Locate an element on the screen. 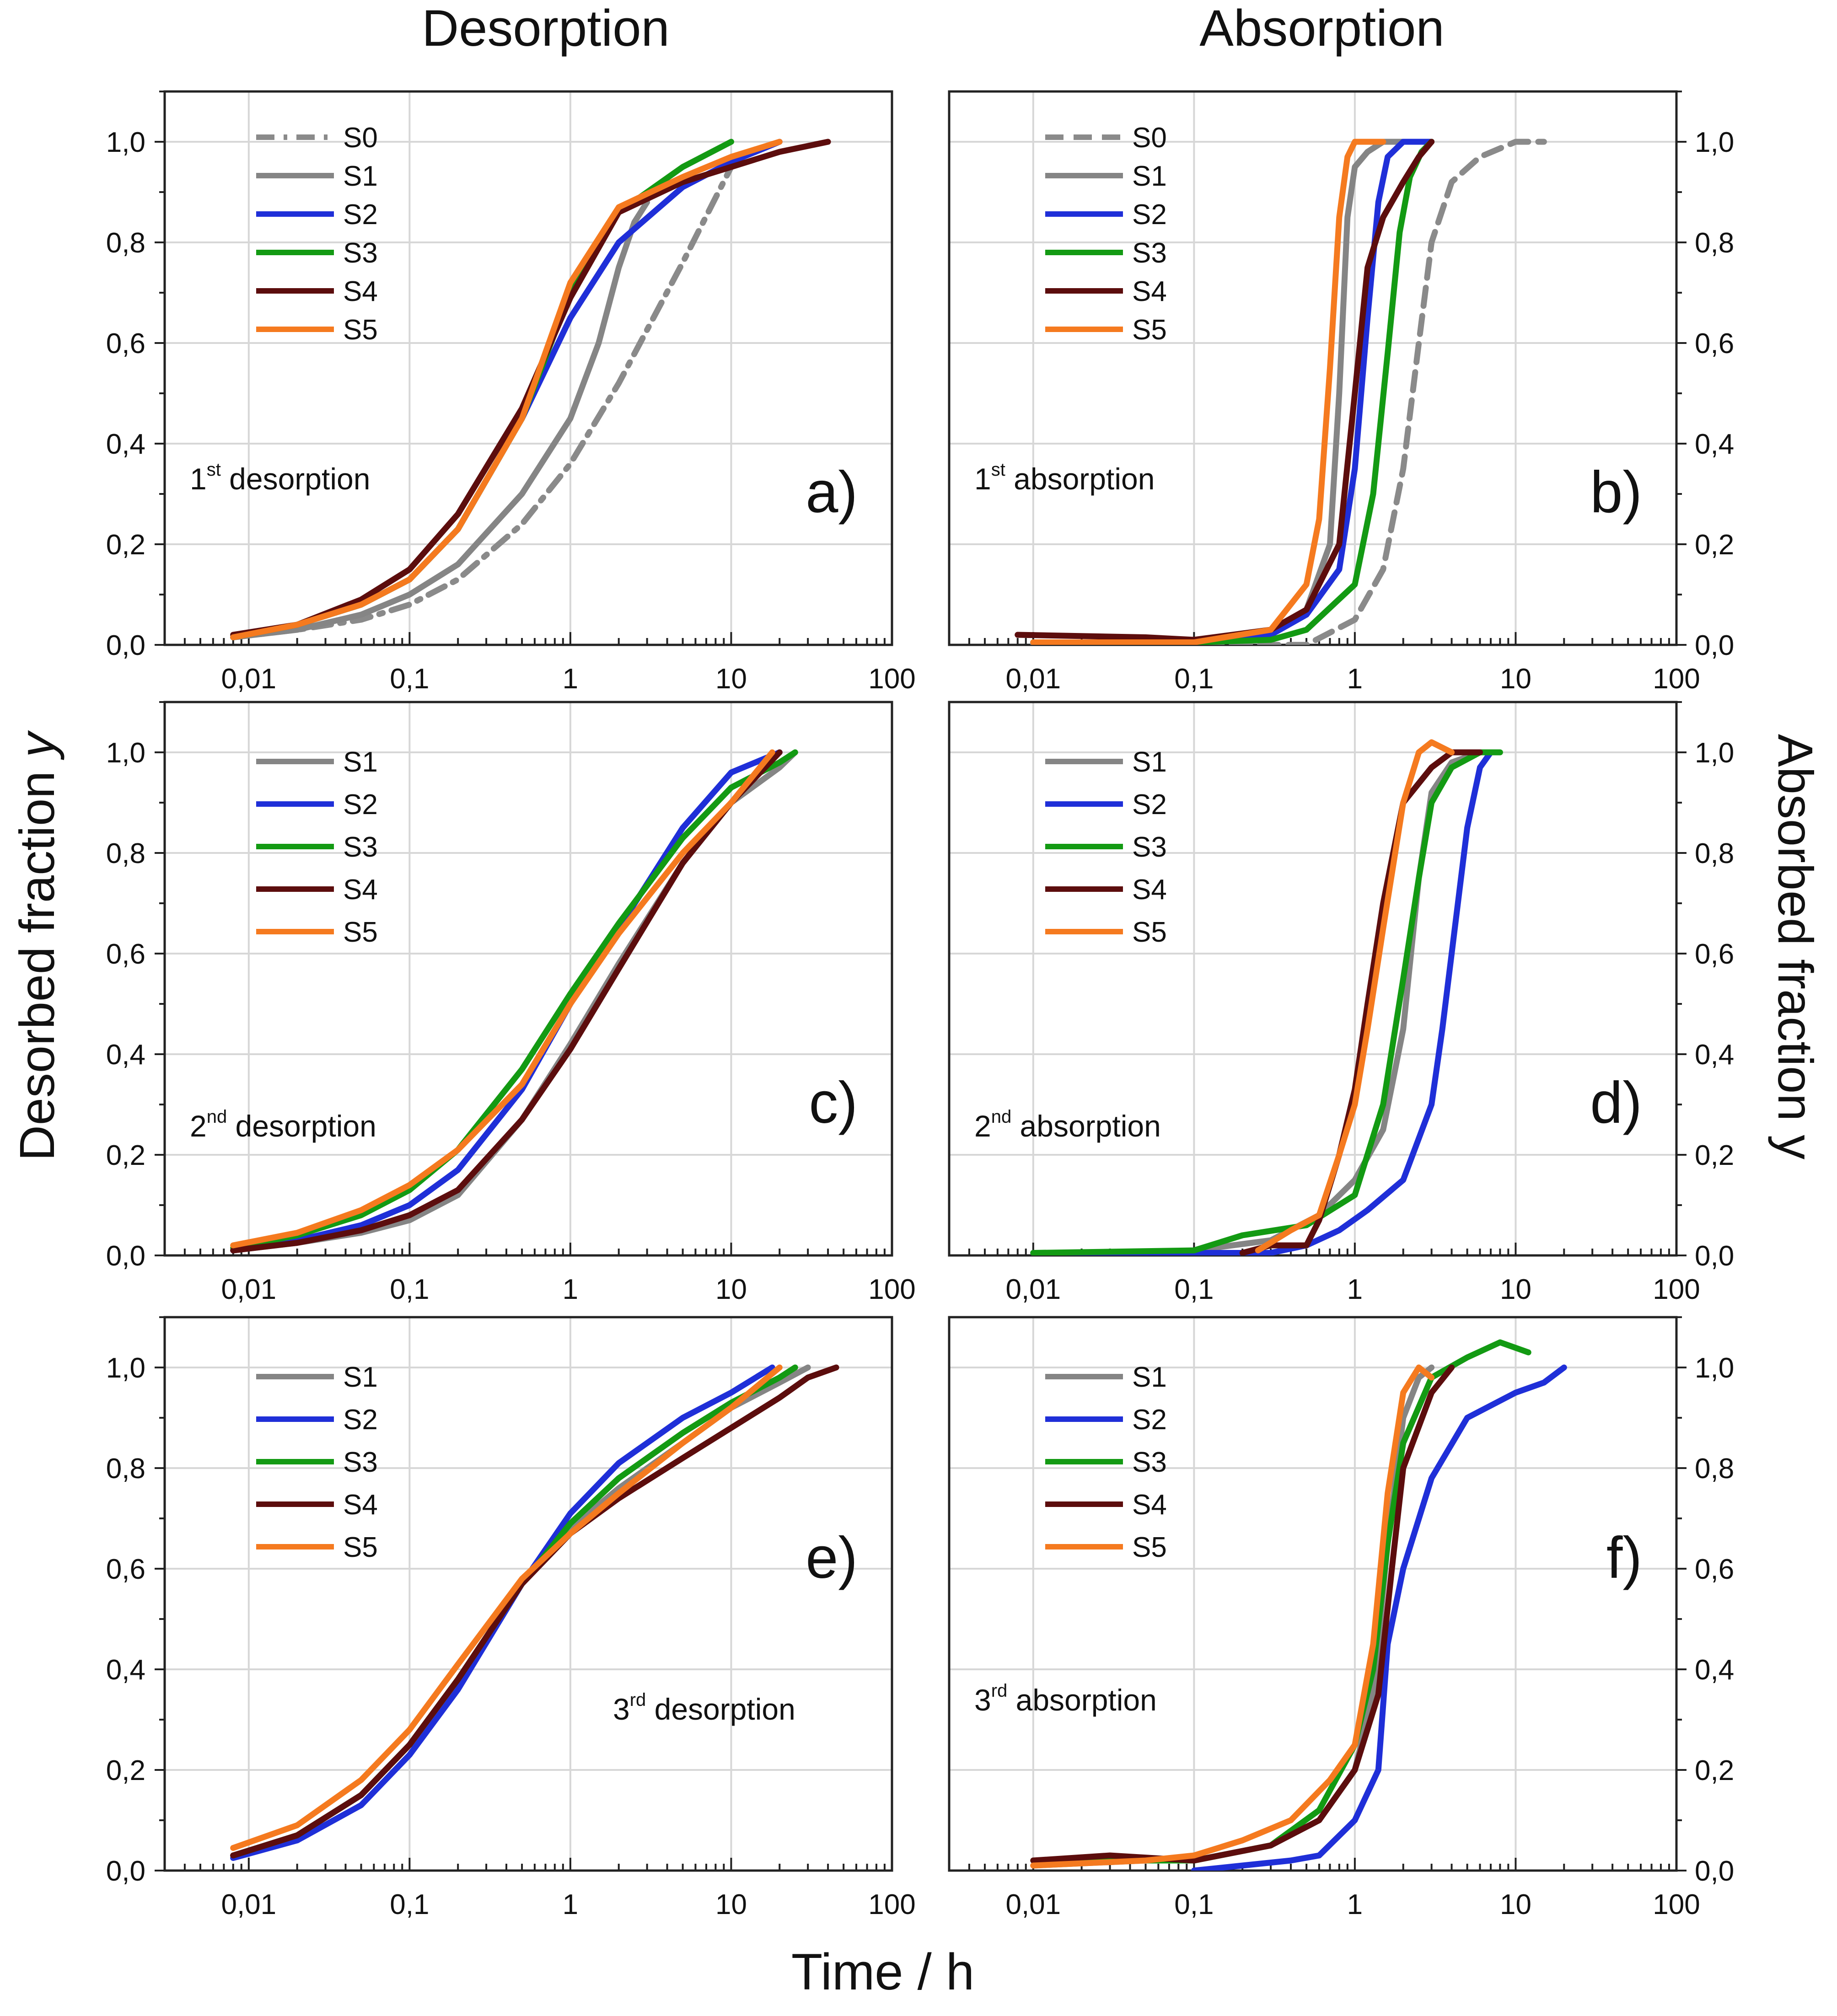  panel-label: d) is located at coordinates (1616, 1103).